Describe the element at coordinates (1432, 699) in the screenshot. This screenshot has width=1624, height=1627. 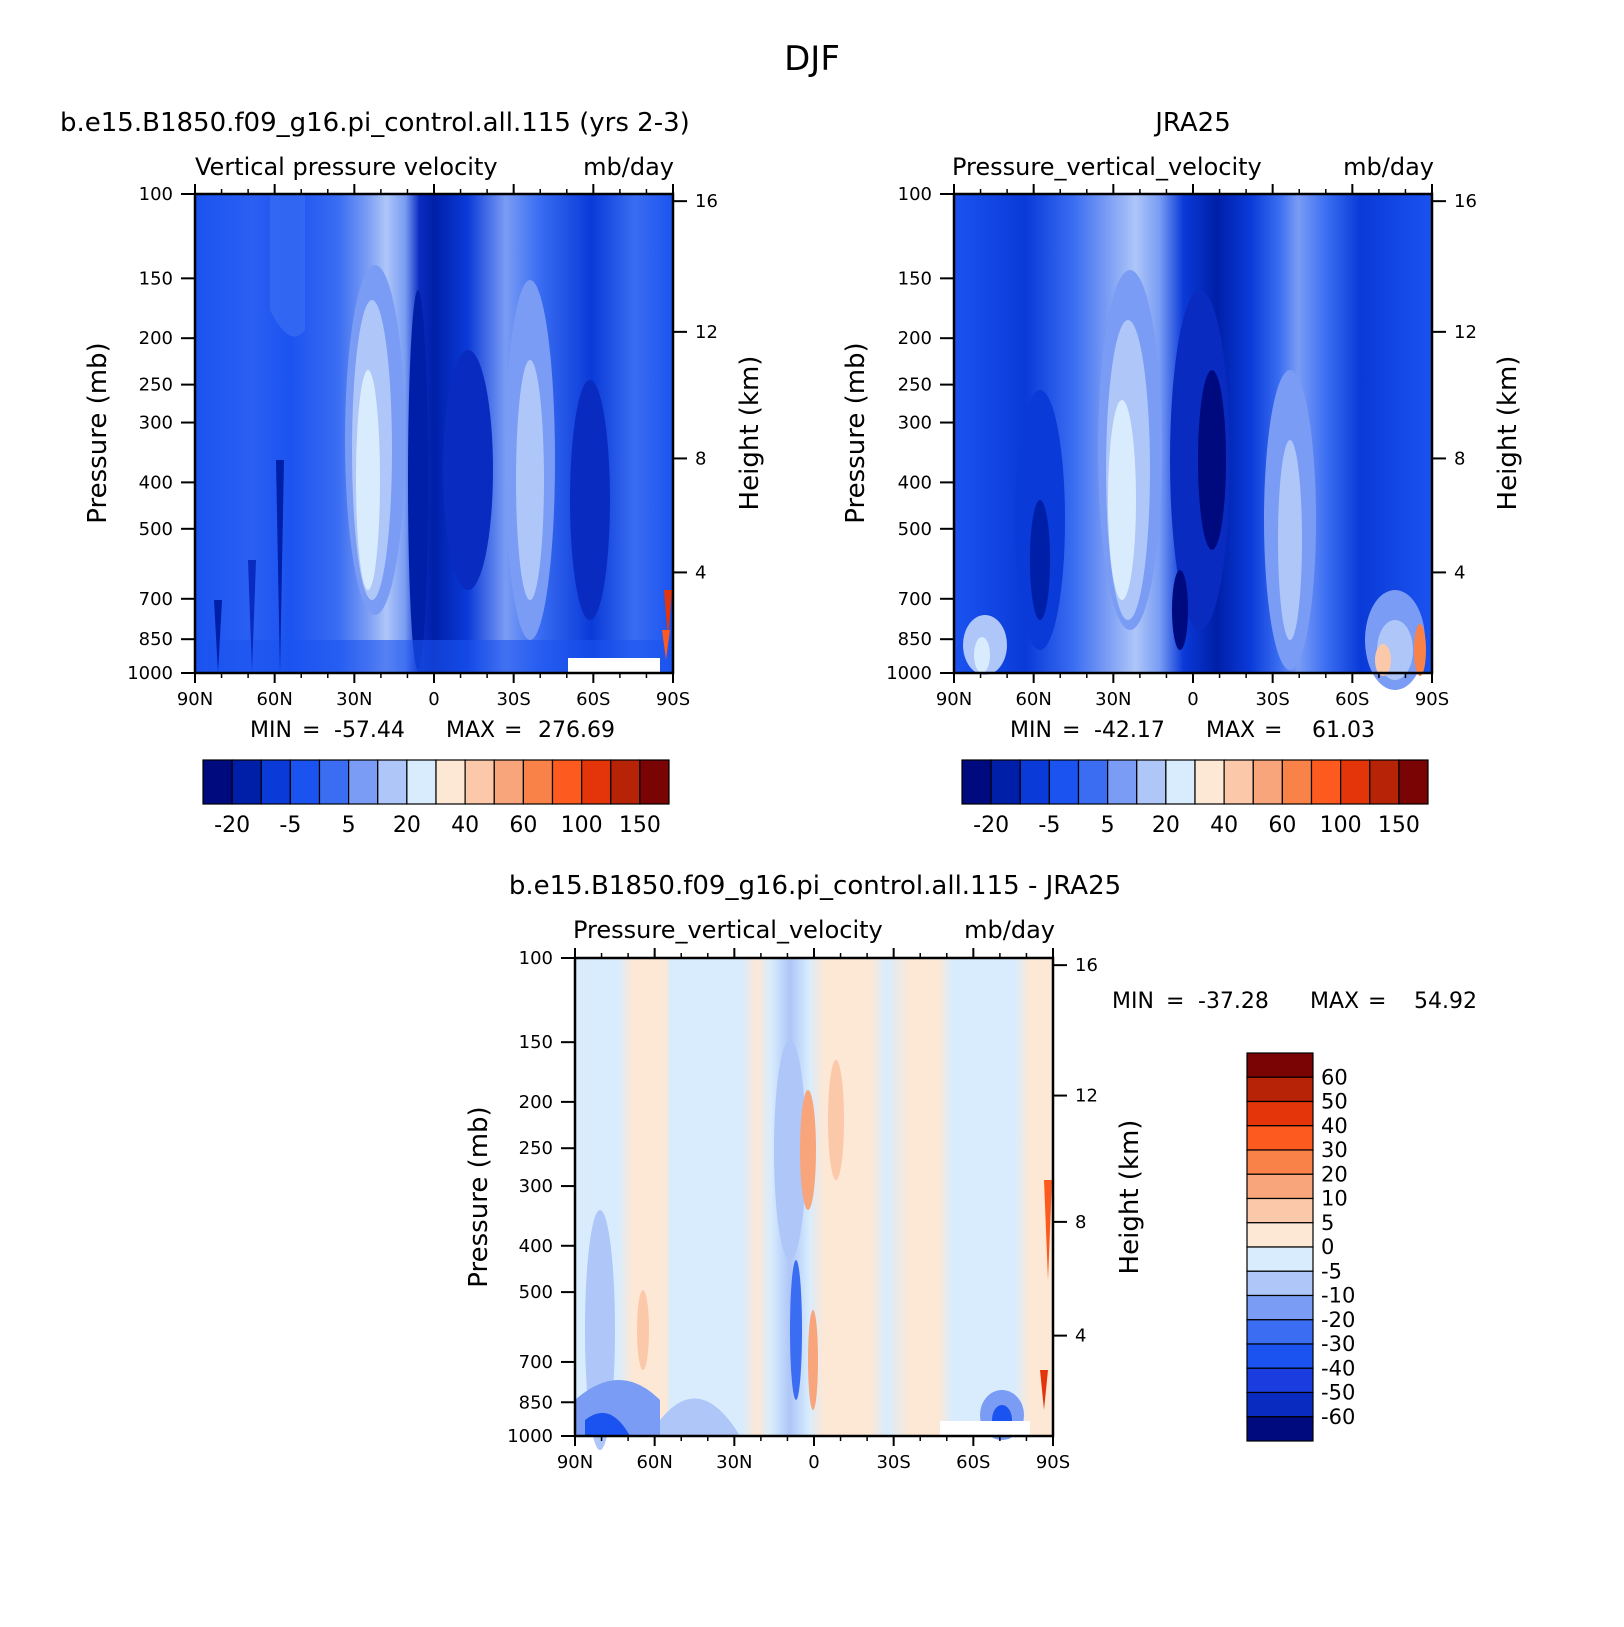
I see `x-tick-label: 90S` at that location.